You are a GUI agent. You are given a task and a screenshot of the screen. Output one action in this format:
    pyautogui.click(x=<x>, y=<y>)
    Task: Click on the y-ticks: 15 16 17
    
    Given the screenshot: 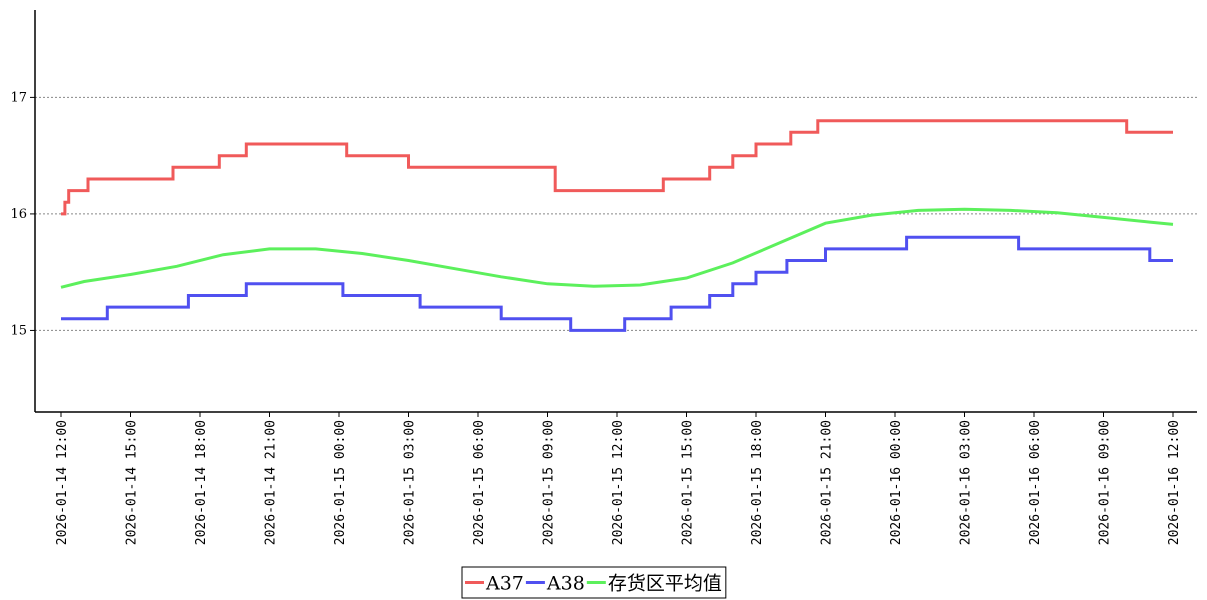 What is the action you would take?
    pyautogui.click(x=22, y=214)
    